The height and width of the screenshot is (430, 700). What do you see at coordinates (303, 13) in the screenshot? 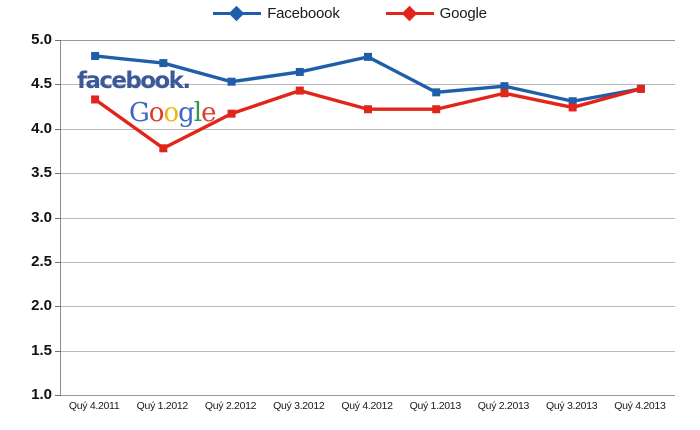
I see `legend-label-faceboook: Faceboook` at bounding box center [303, 13].